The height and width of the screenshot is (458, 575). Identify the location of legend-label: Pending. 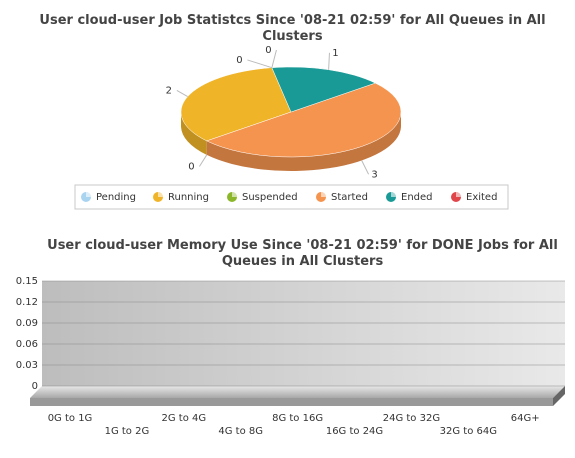
(116, 197).